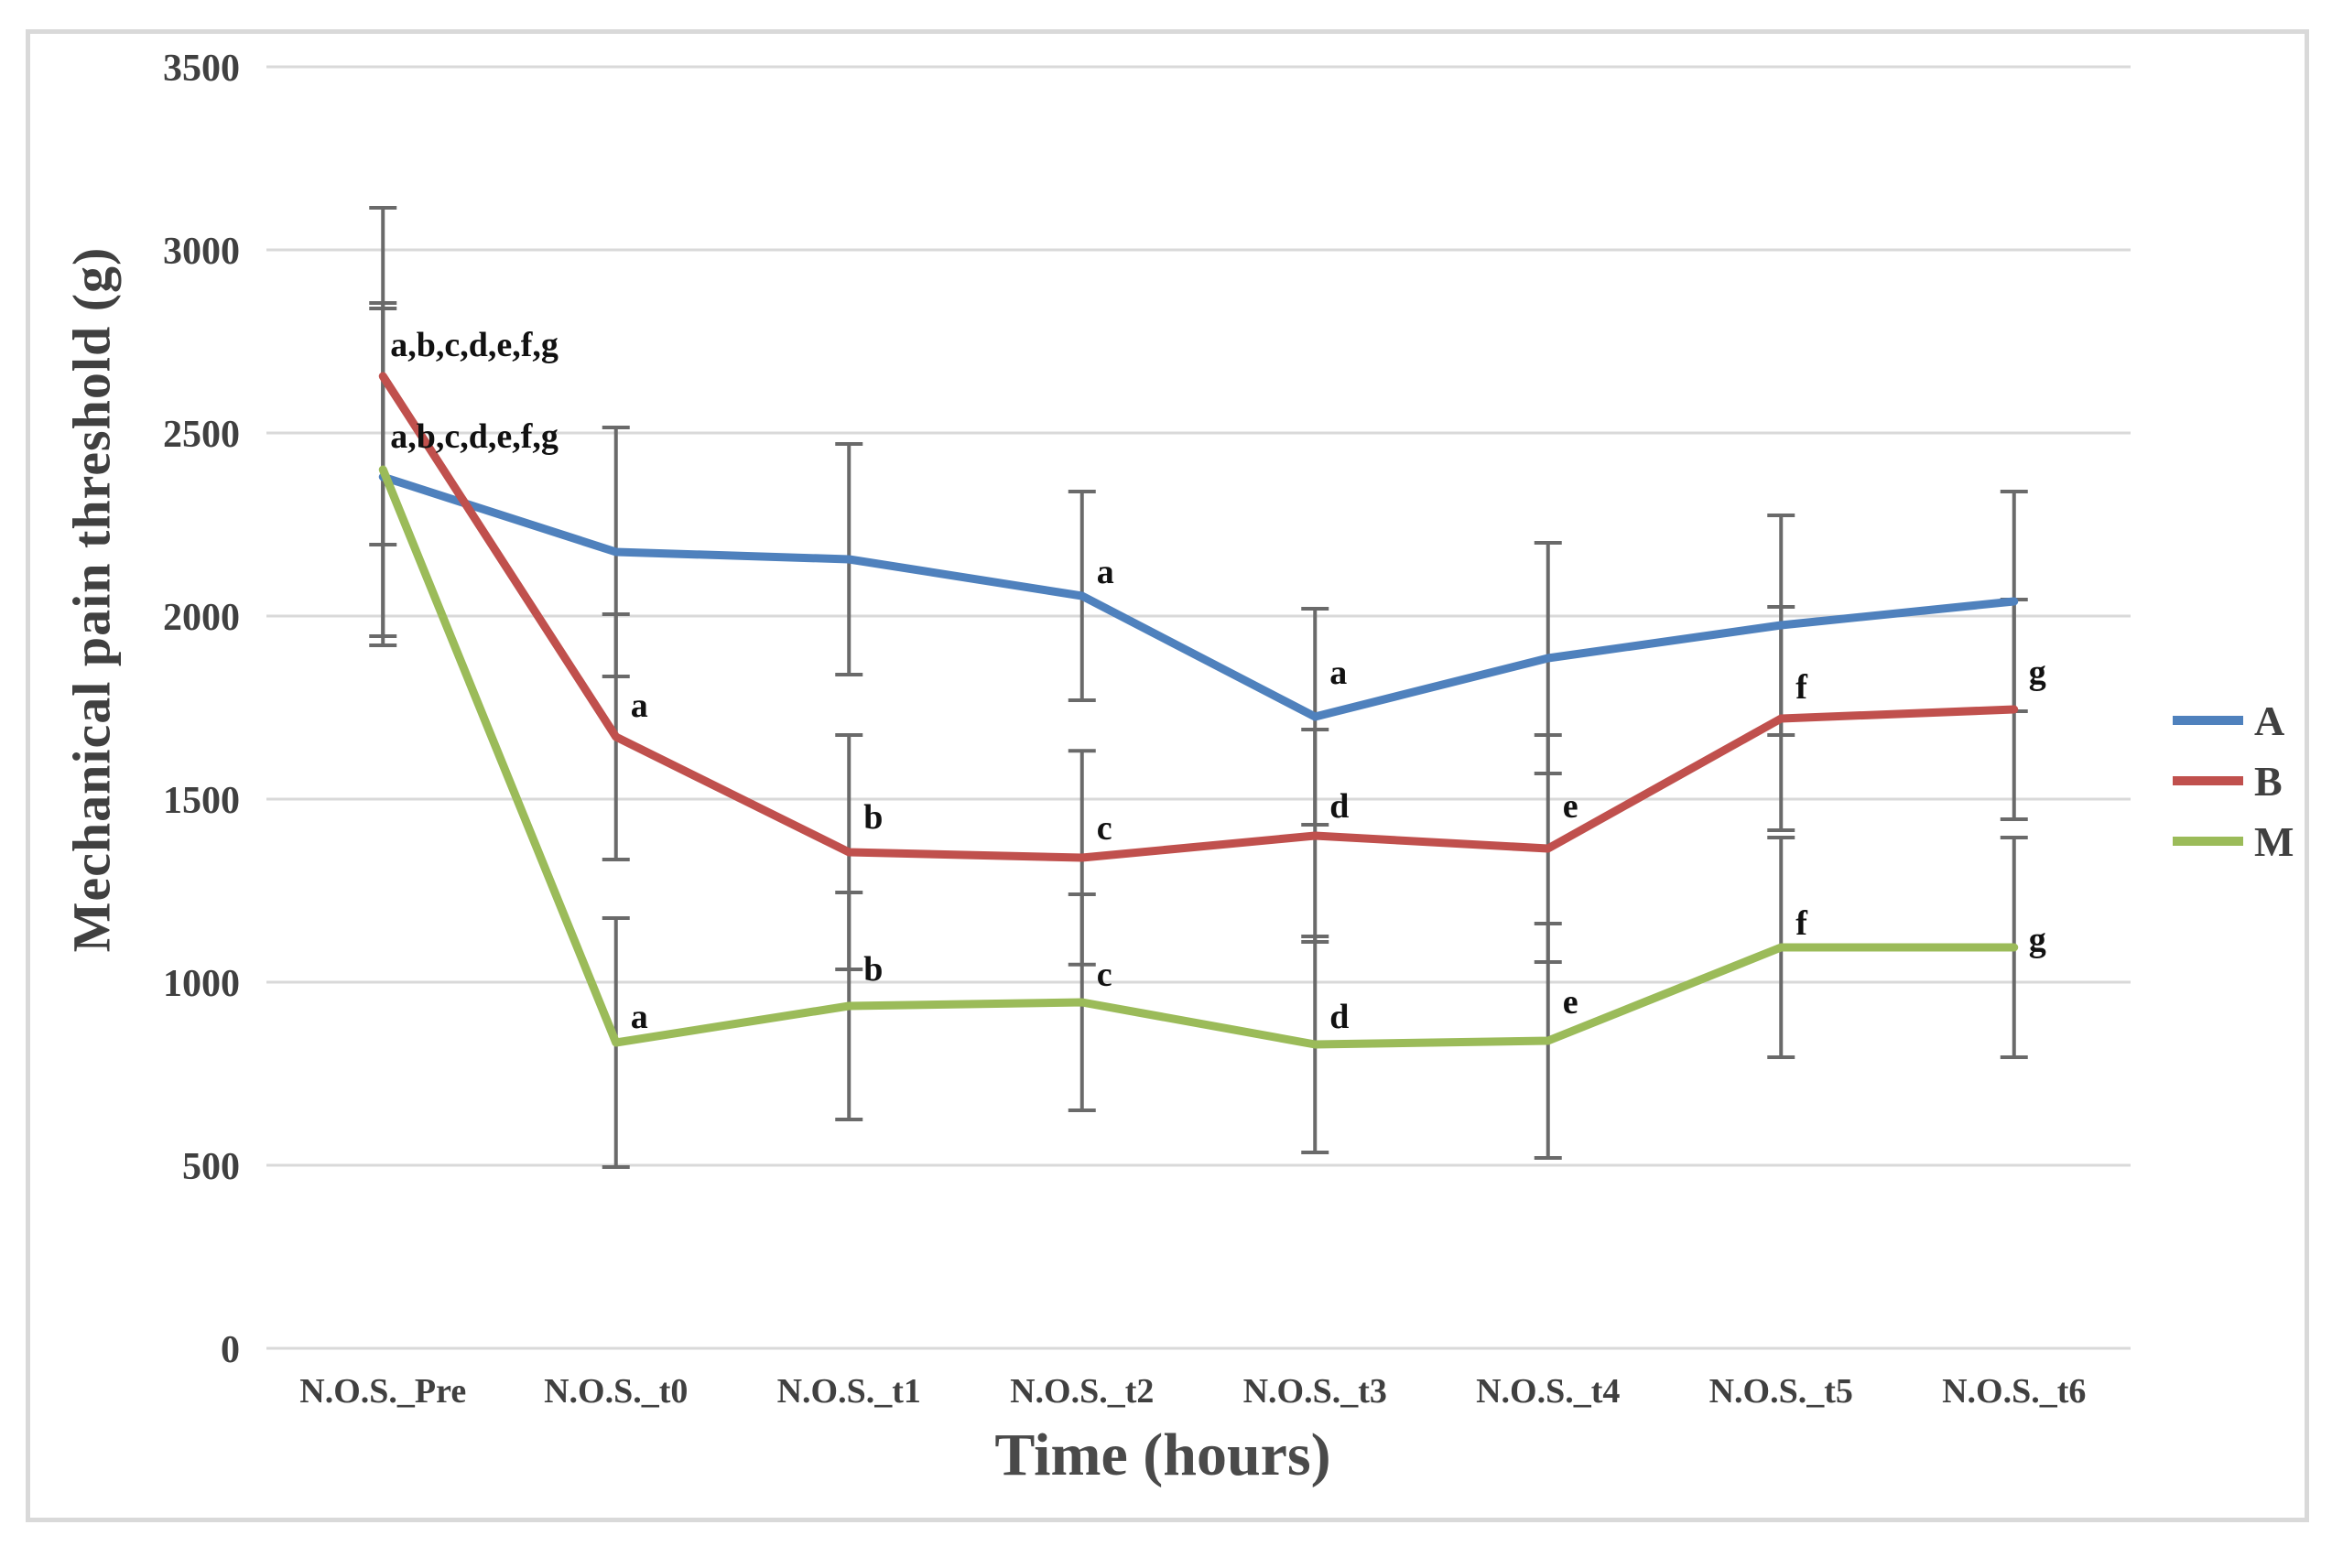 This screenshot has height=1568, width=2343. I want to click on legend-label-M: M, so click(2274, 842).